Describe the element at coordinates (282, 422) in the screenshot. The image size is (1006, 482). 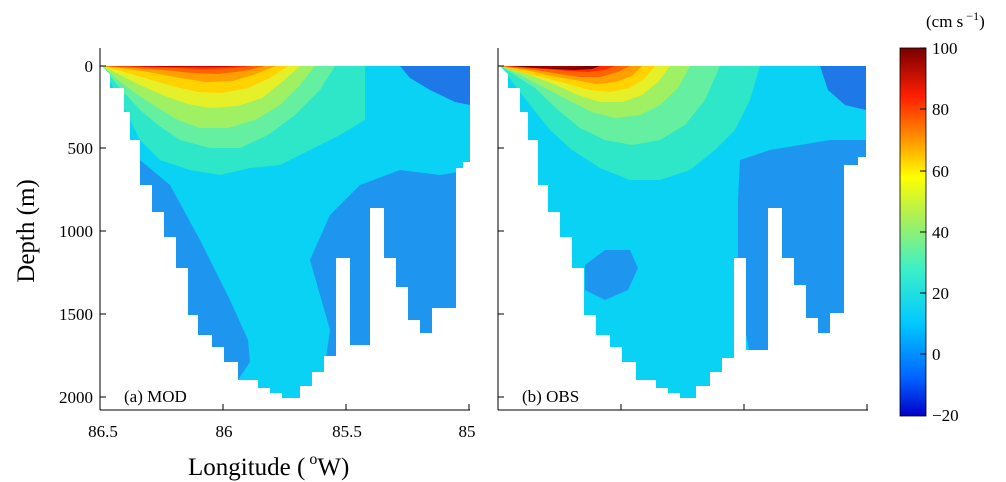
I see `panel-a-x-ticks: 86.5 86 85.5 85` at that location.